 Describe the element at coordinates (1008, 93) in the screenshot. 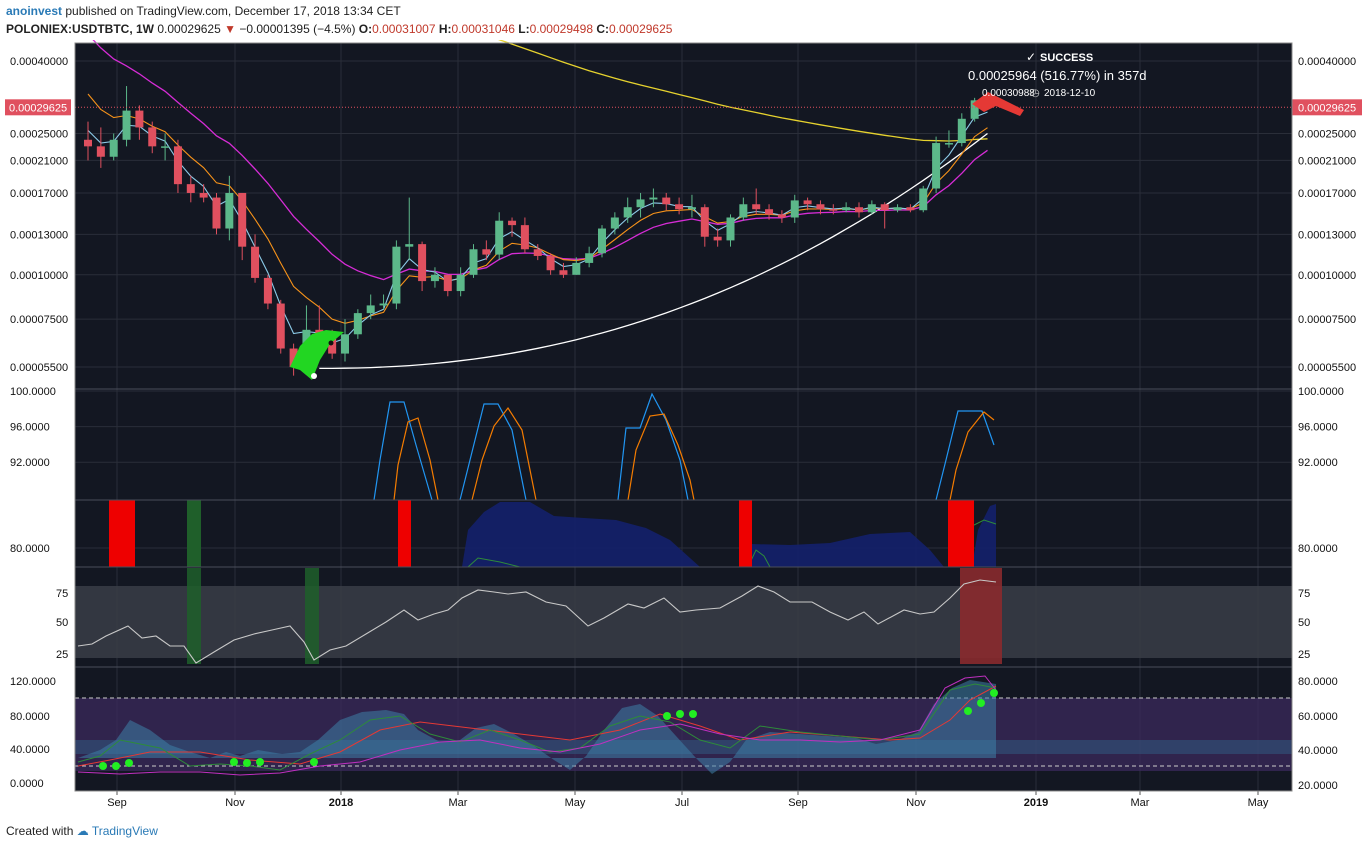

I see `target-label: 0.00030988` at that location.